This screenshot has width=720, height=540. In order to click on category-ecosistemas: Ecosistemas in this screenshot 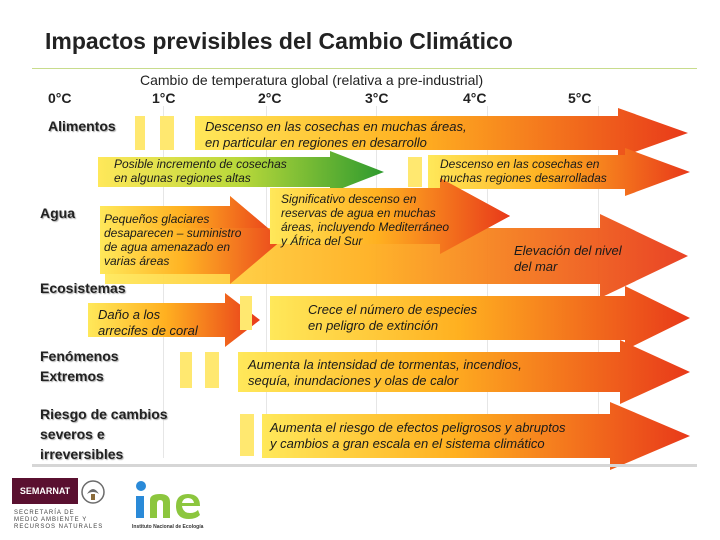, I will do `click(83, 288)`.